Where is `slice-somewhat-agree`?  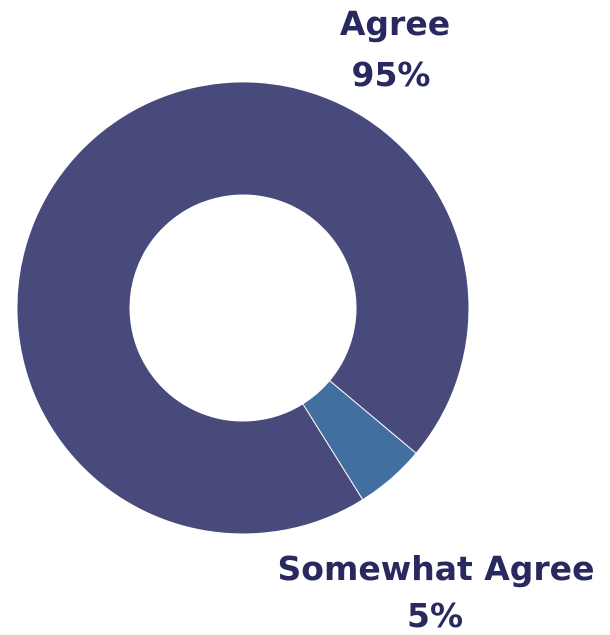 slice-somewhat-agree is located at coordinates (359, 440).